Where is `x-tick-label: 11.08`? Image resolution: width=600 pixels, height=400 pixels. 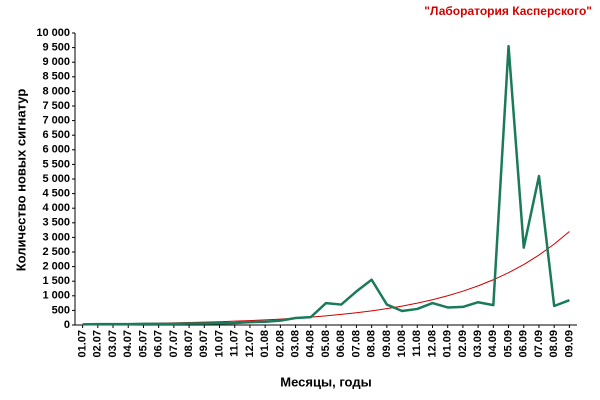 x-tick-label: 11.08 is located at coordinates (417, 343).